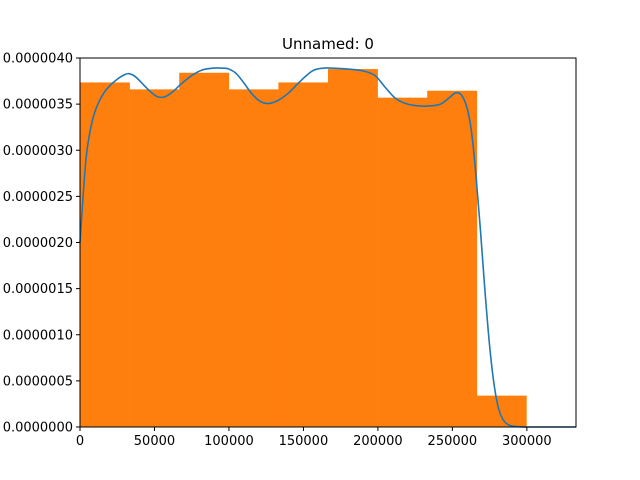 This screenshot has height=480, width=640. Describe the element at coordinates (38, 289) in the screenshot. I see `y-tick-label: 0.0000015` at that location.